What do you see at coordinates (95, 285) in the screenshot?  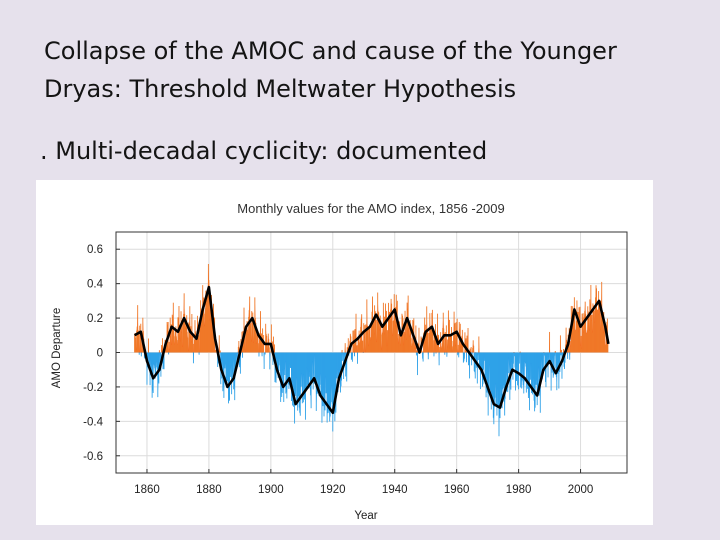 I see `y-tick-label-1: 0.4` at bounding box center [95, 285].